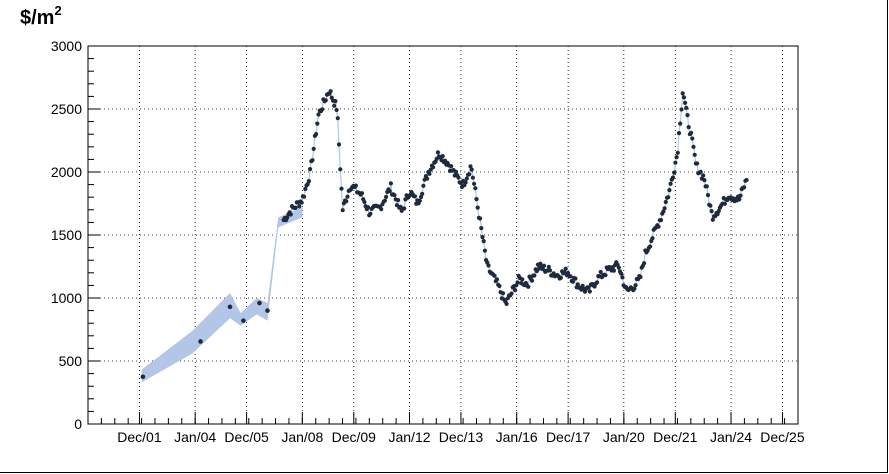  What do you see at coordinates (37, 18) in the screenshot?
I see `y-axis-unit-base: $/m` at bounding box center [37, 18].